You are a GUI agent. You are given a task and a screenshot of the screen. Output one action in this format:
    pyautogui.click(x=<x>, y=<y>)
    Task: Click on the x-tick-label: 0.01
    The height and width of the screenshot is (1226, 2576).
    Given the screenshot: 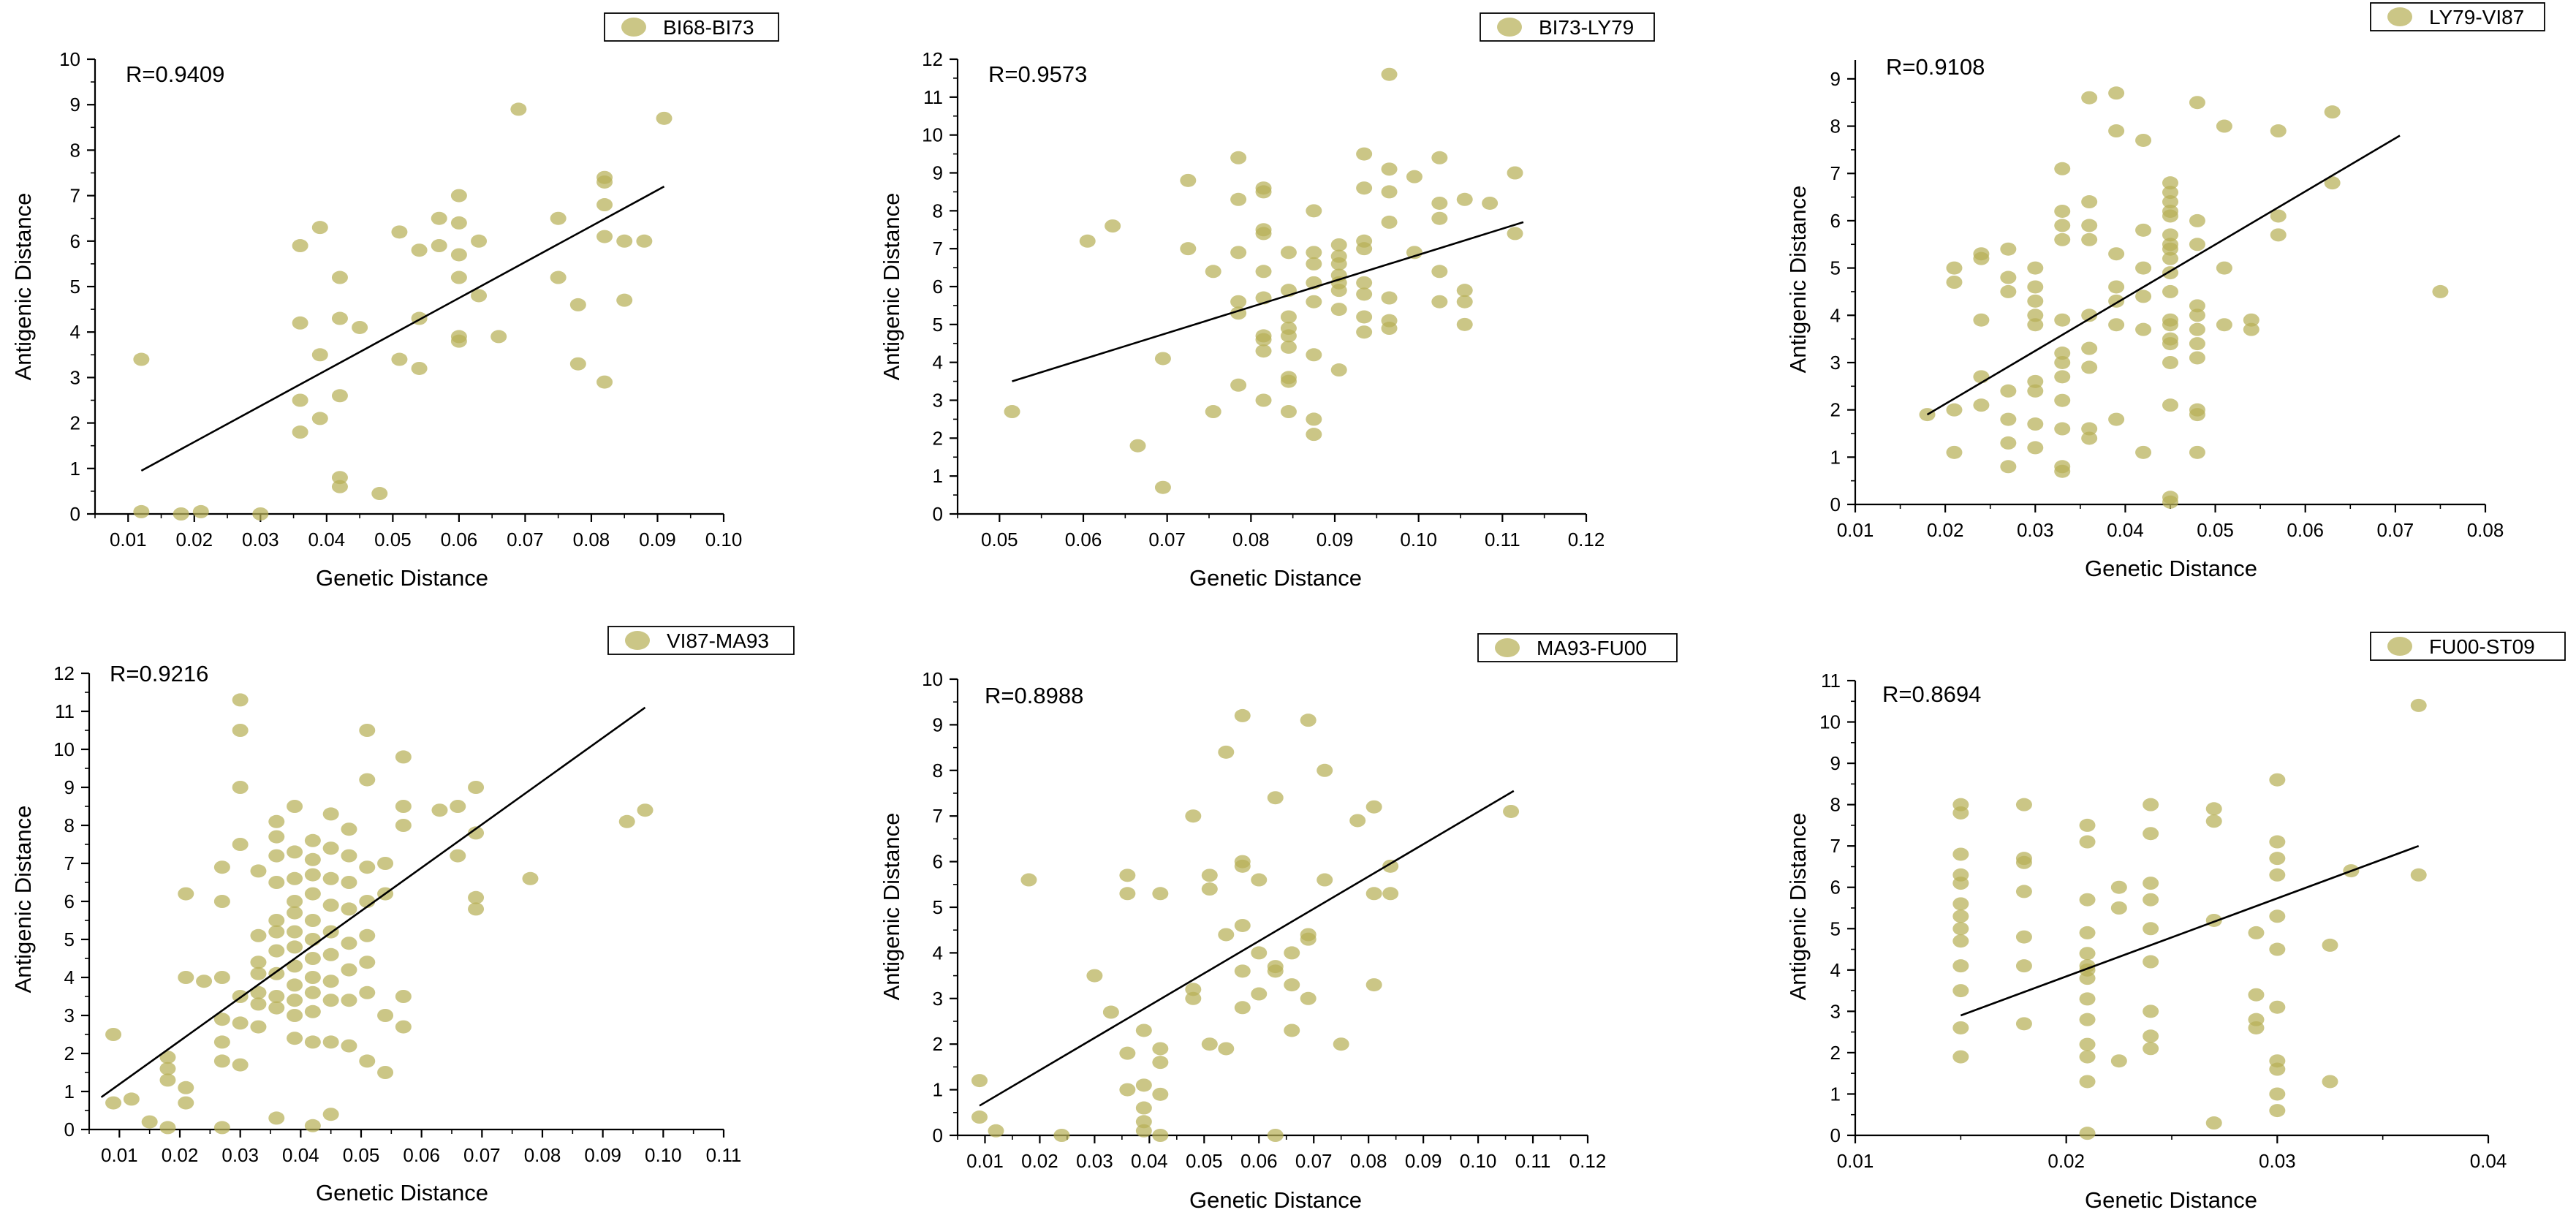 What is the action you would take?
    pyautogui.click(x=1855, y=1161)
    